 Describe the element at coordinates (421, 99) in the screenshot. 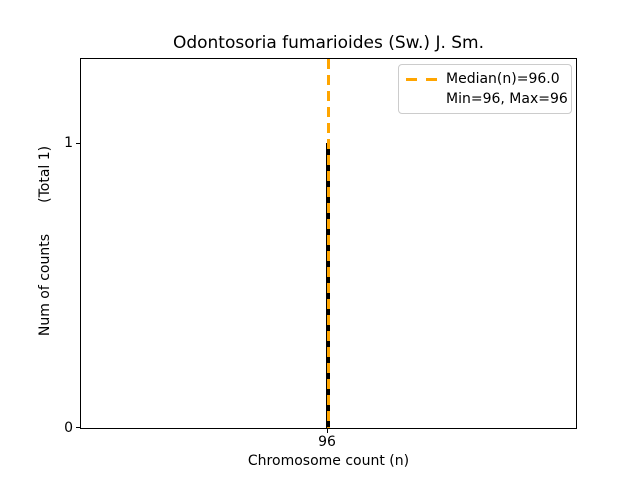

I see `empty-legend-handle` at that location.